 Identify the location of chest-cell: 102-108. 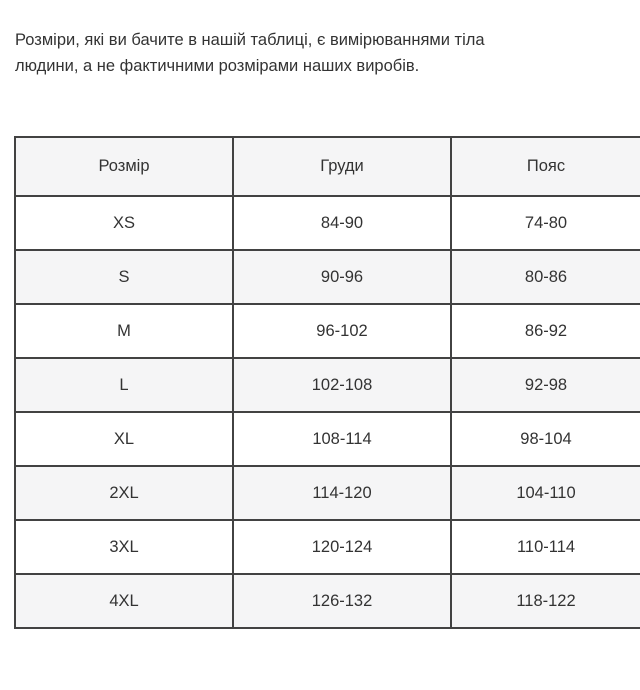
(342, 385).